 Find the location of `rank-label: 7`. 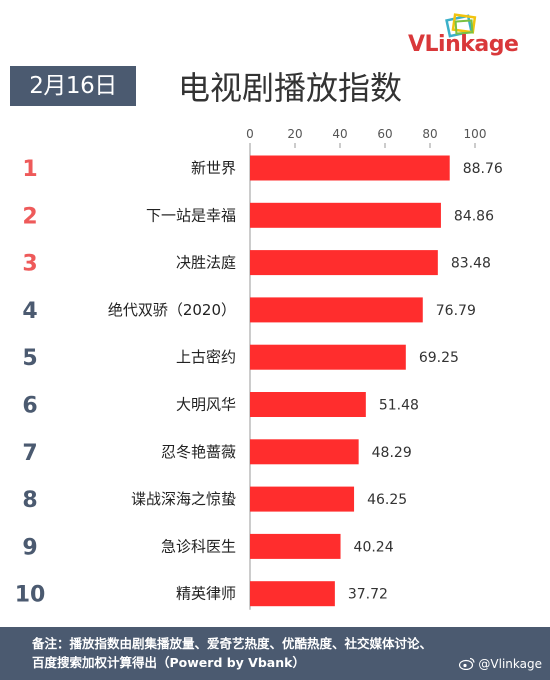

rank-label: 7 is located at coordinates (29, 453).